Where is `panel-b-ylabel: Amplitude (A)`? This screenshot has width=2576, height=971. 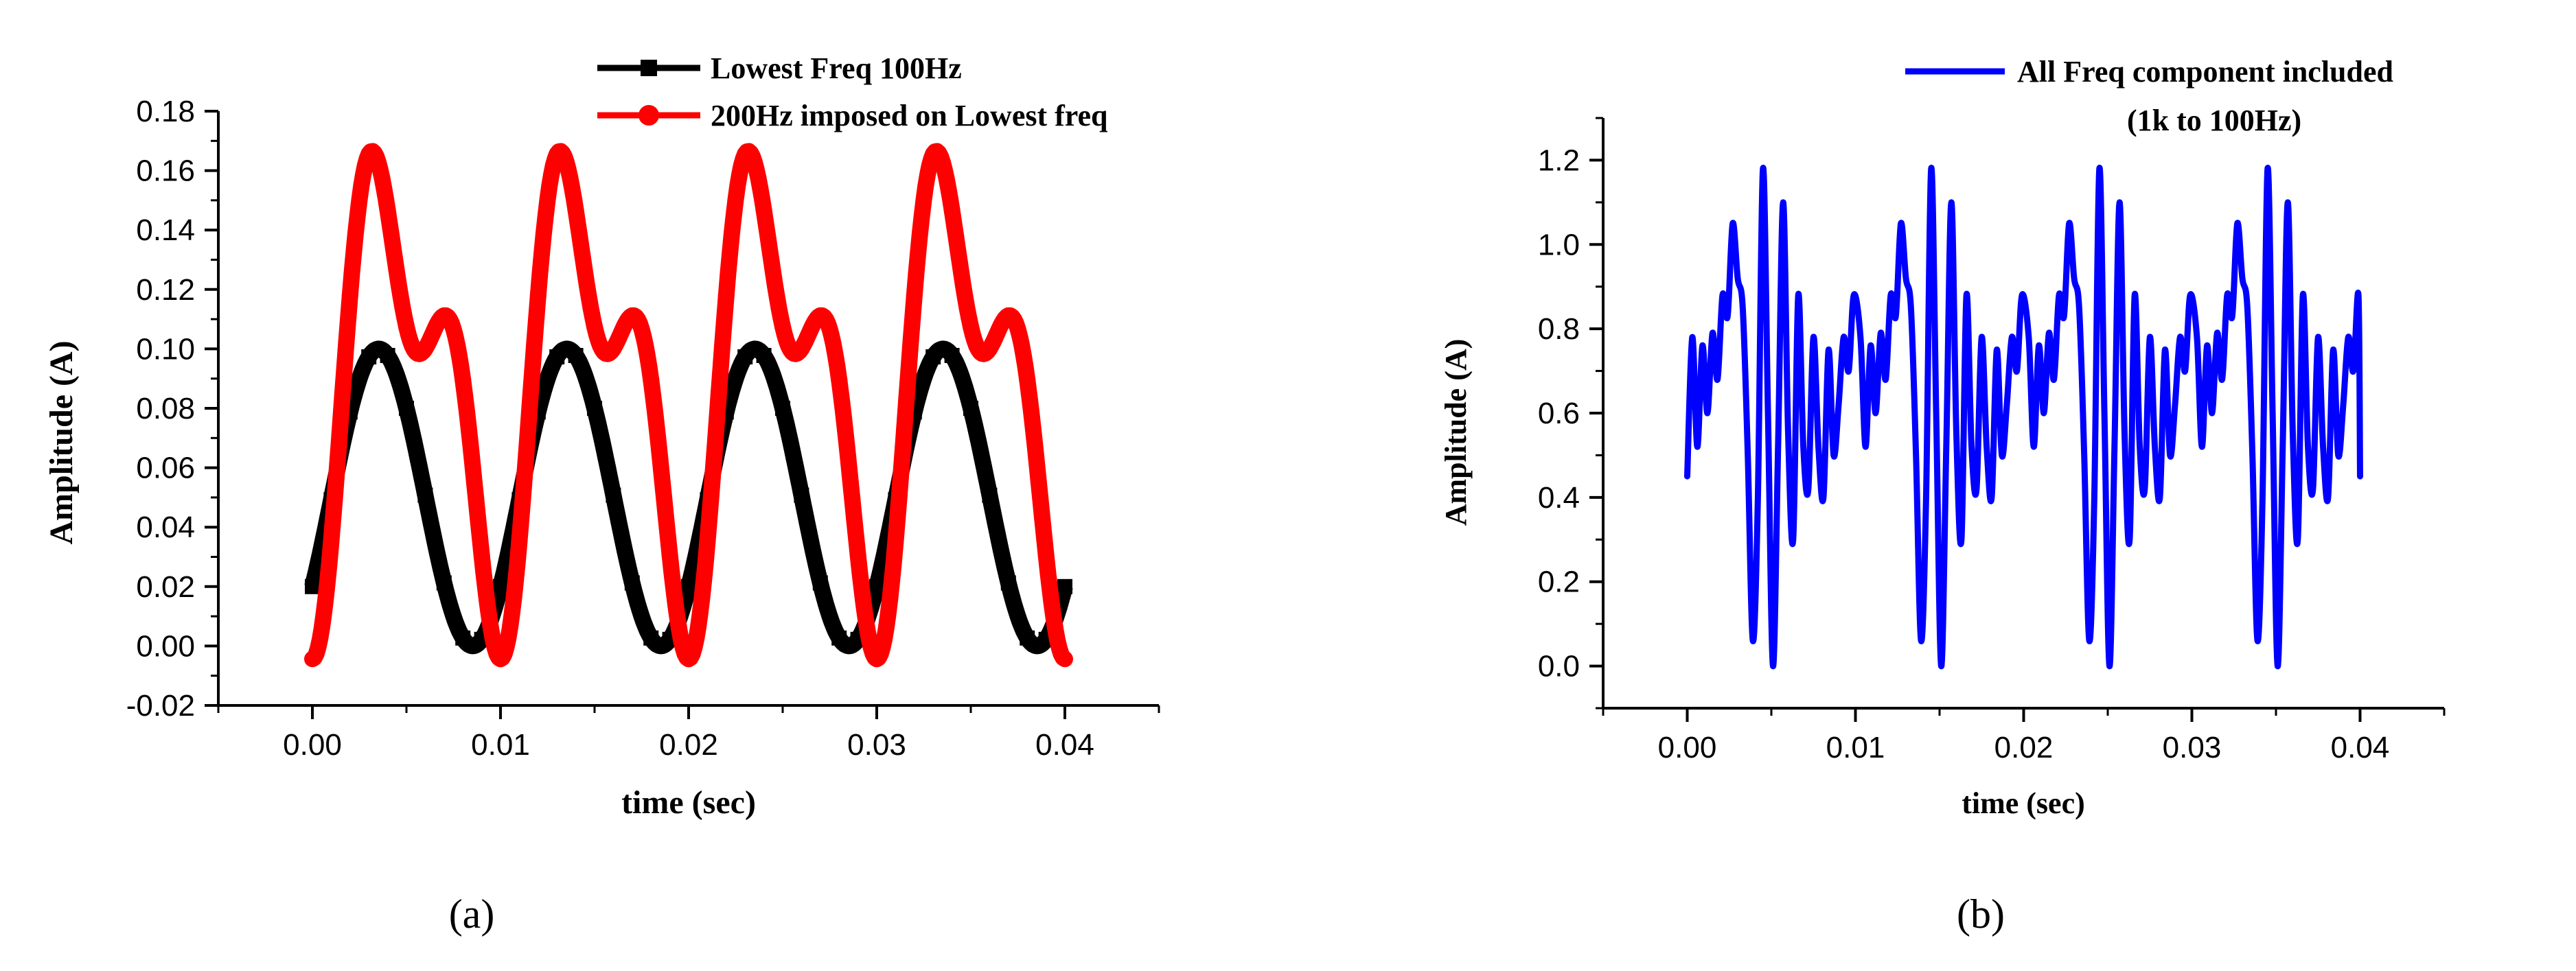
panel-b-ylabel: Amplitude (A) is located at coordinates (1456, 432).